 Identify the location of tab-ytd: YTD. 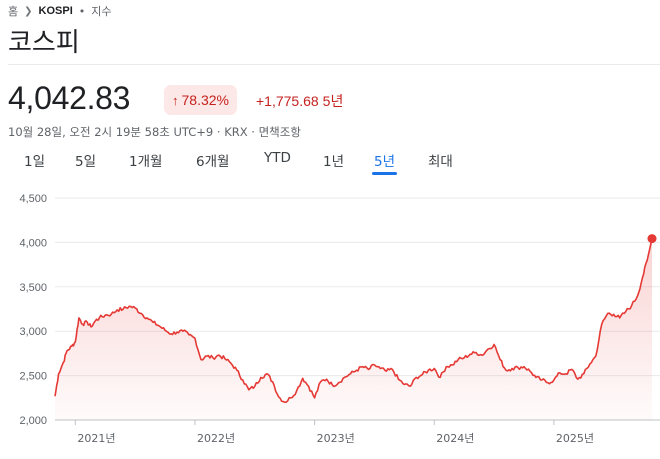
(277, 158).